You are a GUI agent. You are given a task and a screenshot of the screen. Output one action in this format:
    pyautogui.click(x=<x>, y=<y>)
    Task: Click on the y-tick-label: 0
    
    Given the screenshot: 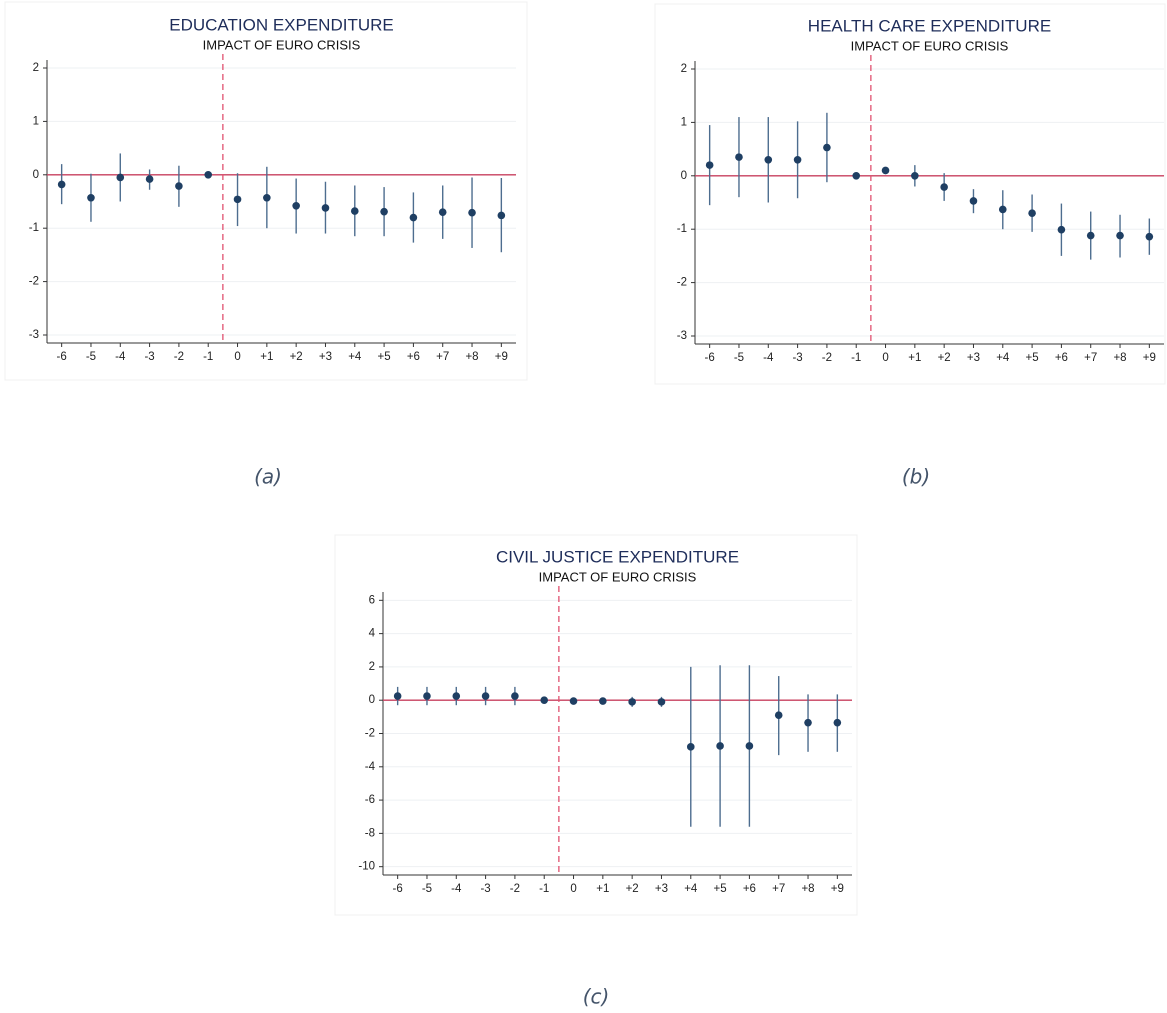 What is the action you would take?
    pyautogui.click(x=684, y=176)
    